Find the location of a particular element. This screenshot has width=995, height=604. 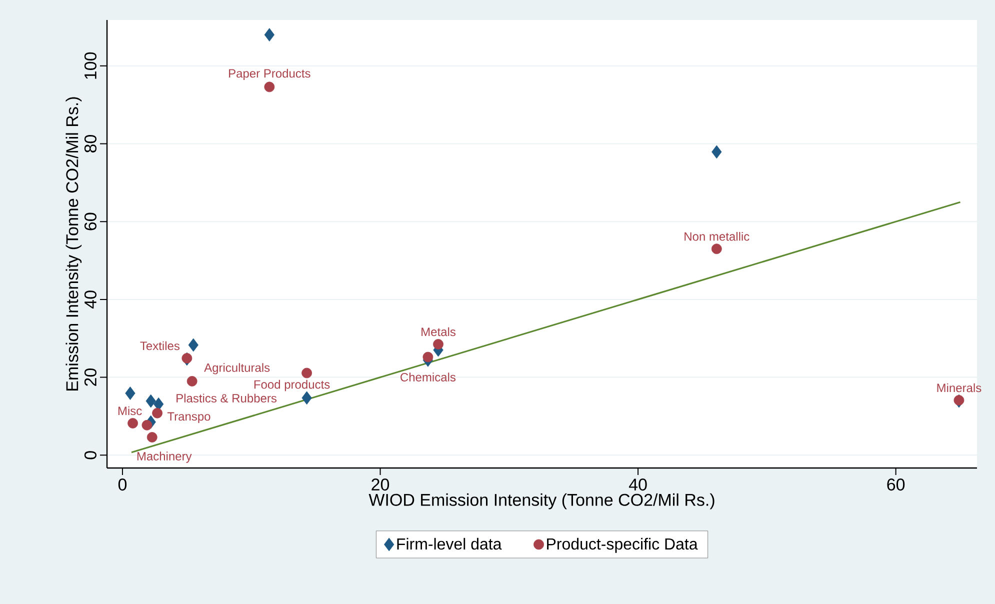

data-label: Machinery is located at coordinates (164, 457).